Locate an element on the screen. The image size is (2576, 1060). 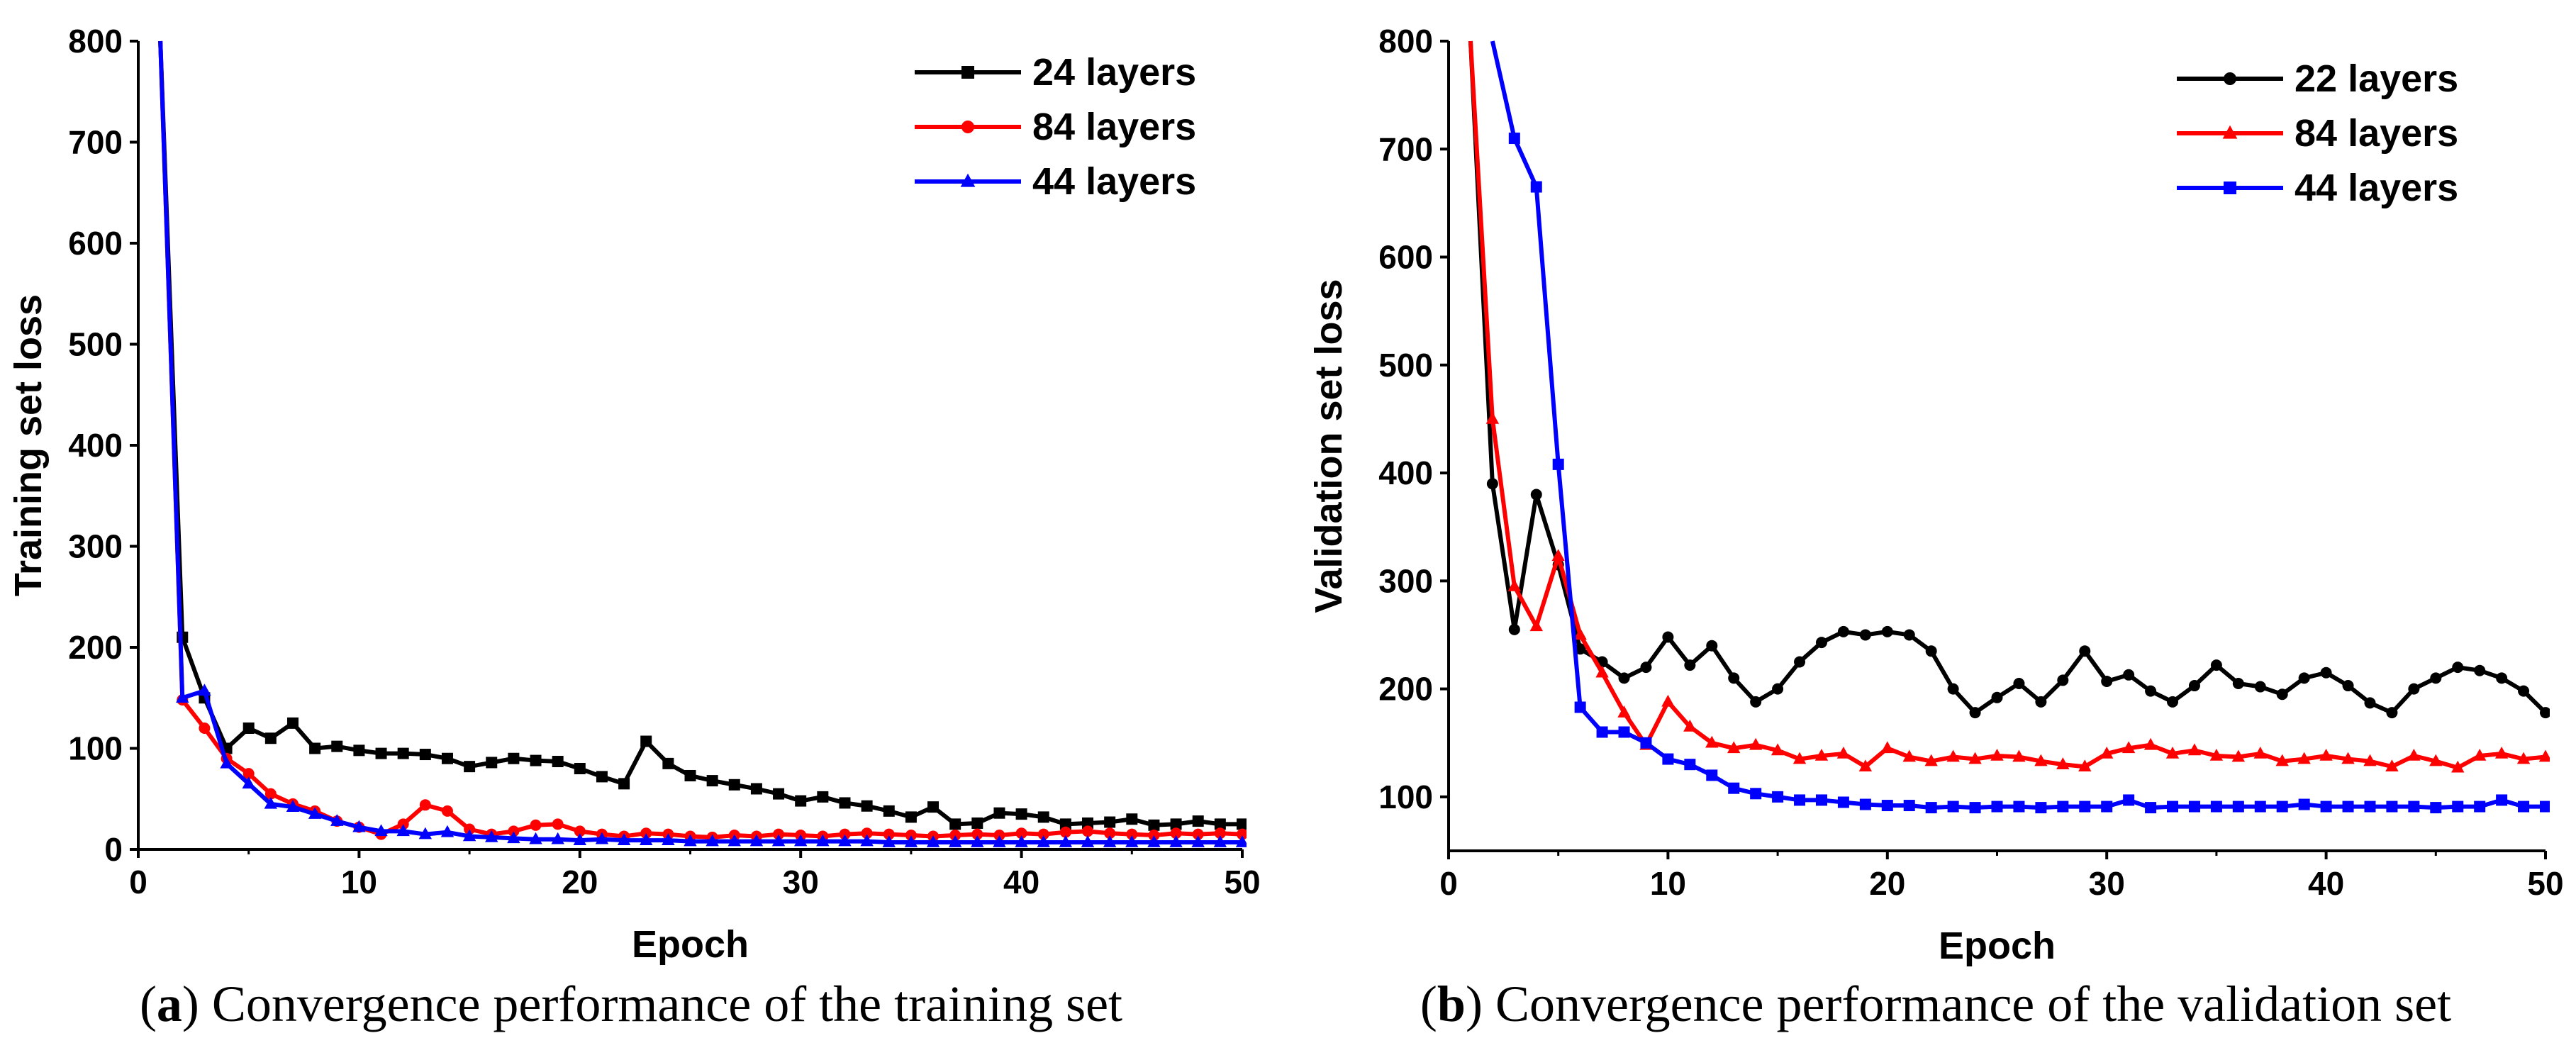
x-tick-label: 30 is located at coordinates (2107, 883).